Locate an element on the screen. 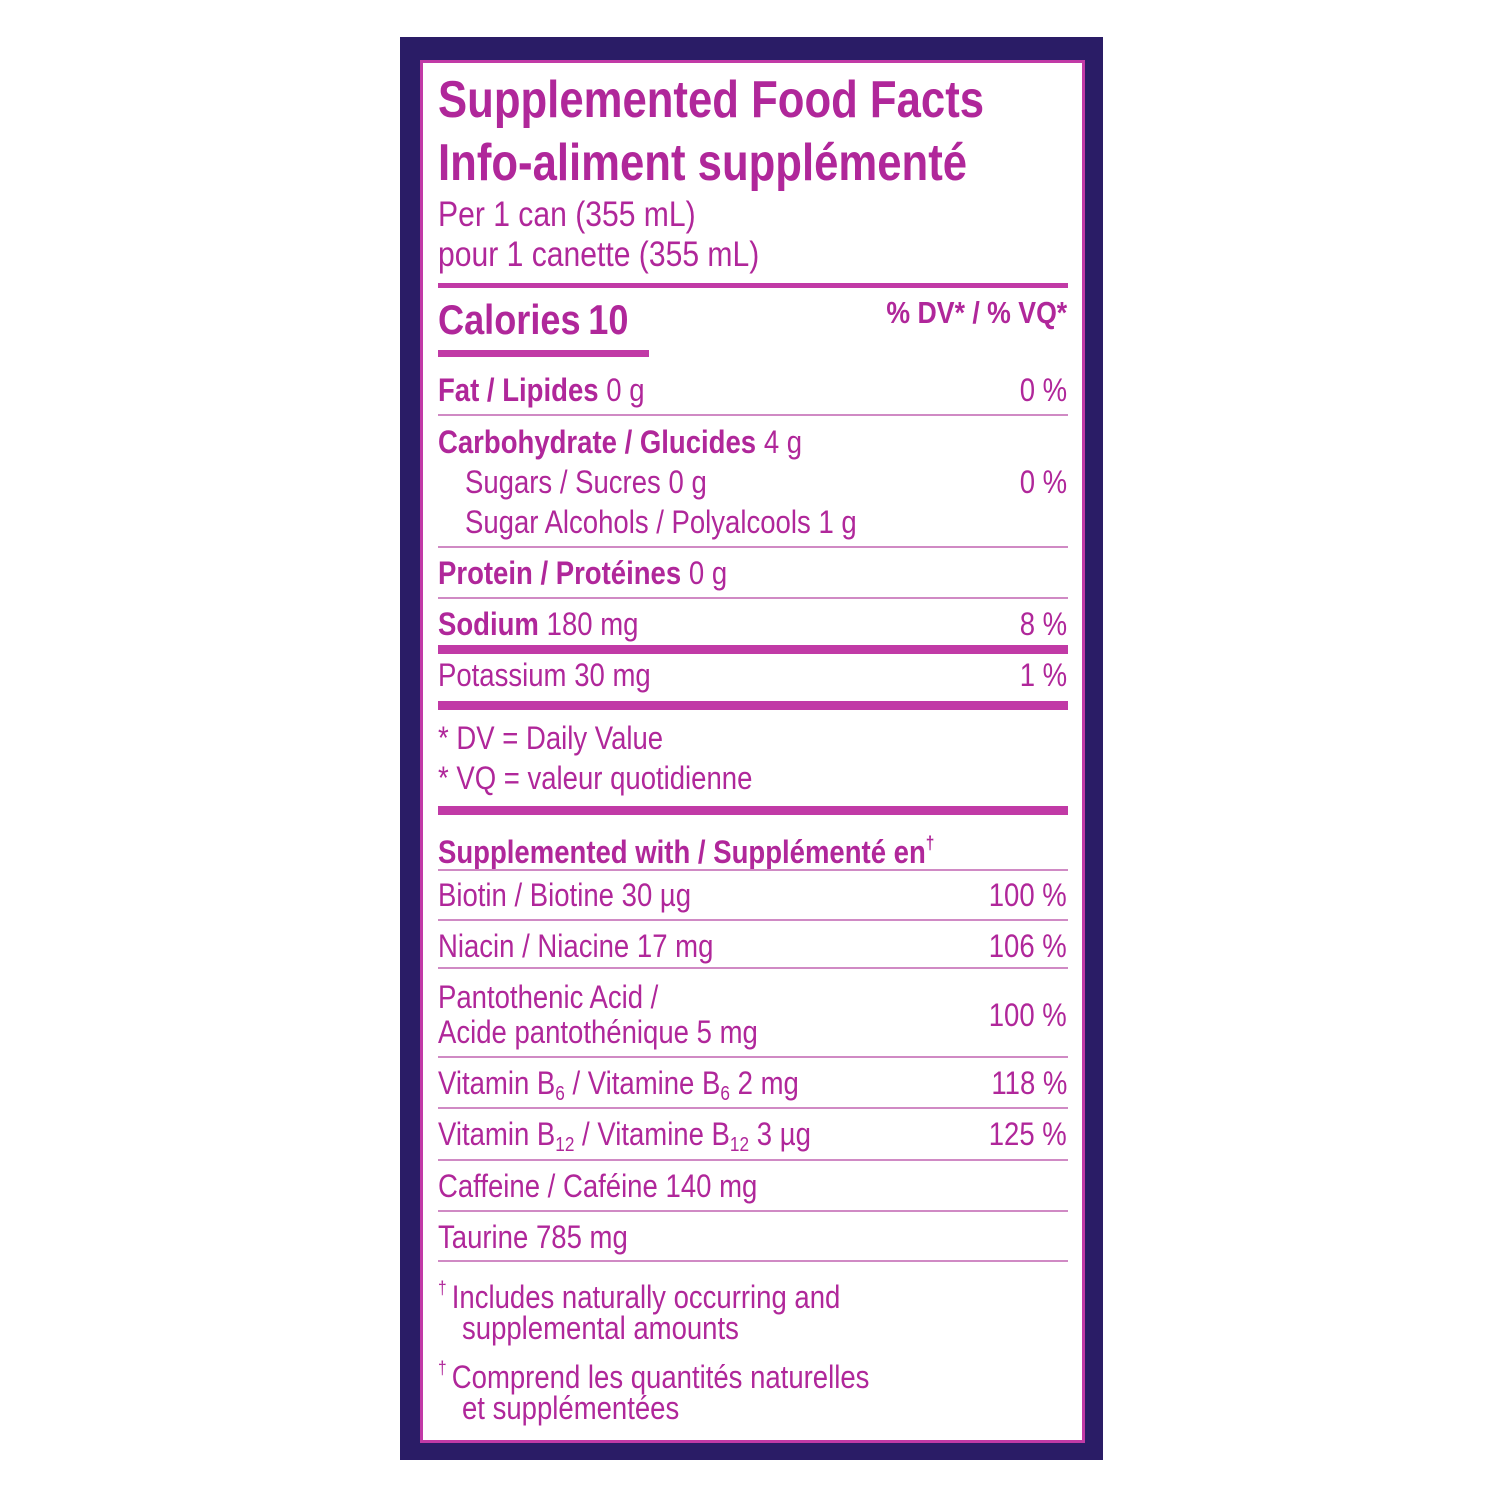  nutrient-amount: 180 mg is located at coordinates (592, 624).